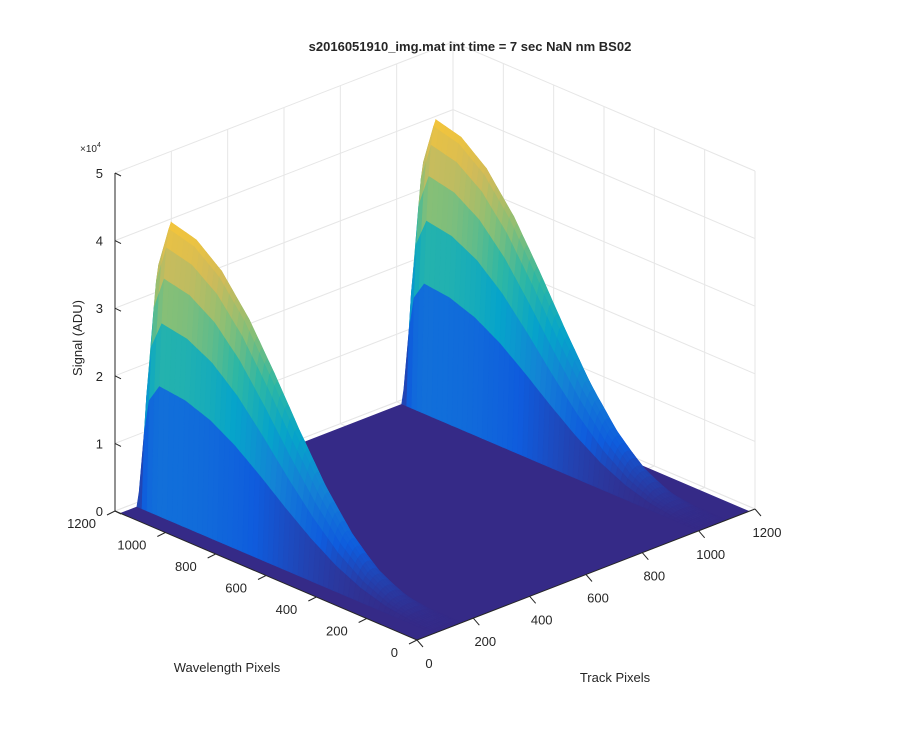  What do you see at coordinates (710, 554) in the screenshot?
I see `x-tick-label: 1000` at bounding box center [710, 554].